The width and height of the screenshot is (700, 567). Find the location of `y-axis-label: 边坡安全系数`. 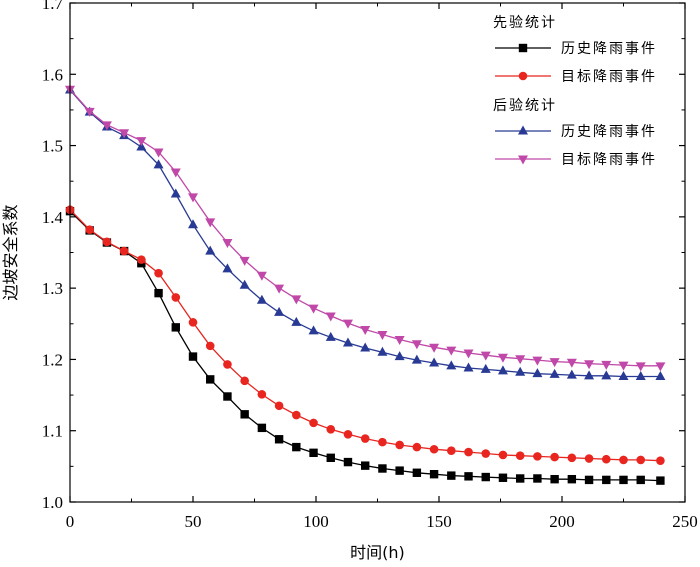

y-axis-label: 边坡安全系数 is located at coordinates (10, 252).